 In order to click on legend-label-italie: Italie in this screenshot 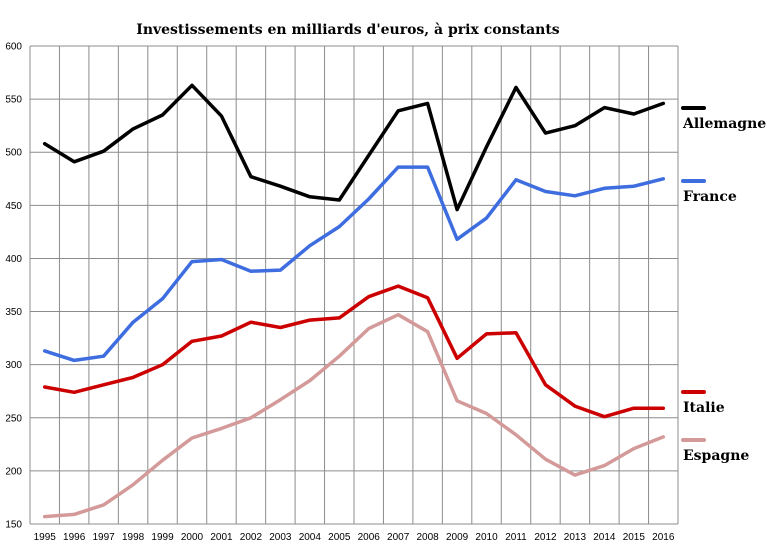, I will do `click(704, 408)`.